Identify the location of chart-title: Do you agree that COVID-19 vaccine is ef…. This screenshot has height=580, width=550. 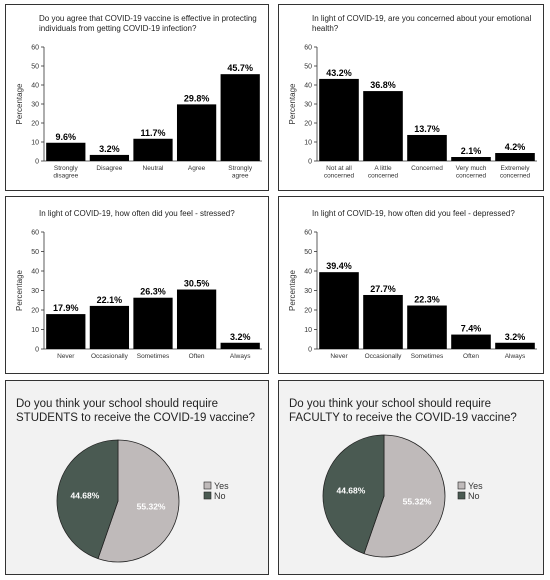
(148, 23).